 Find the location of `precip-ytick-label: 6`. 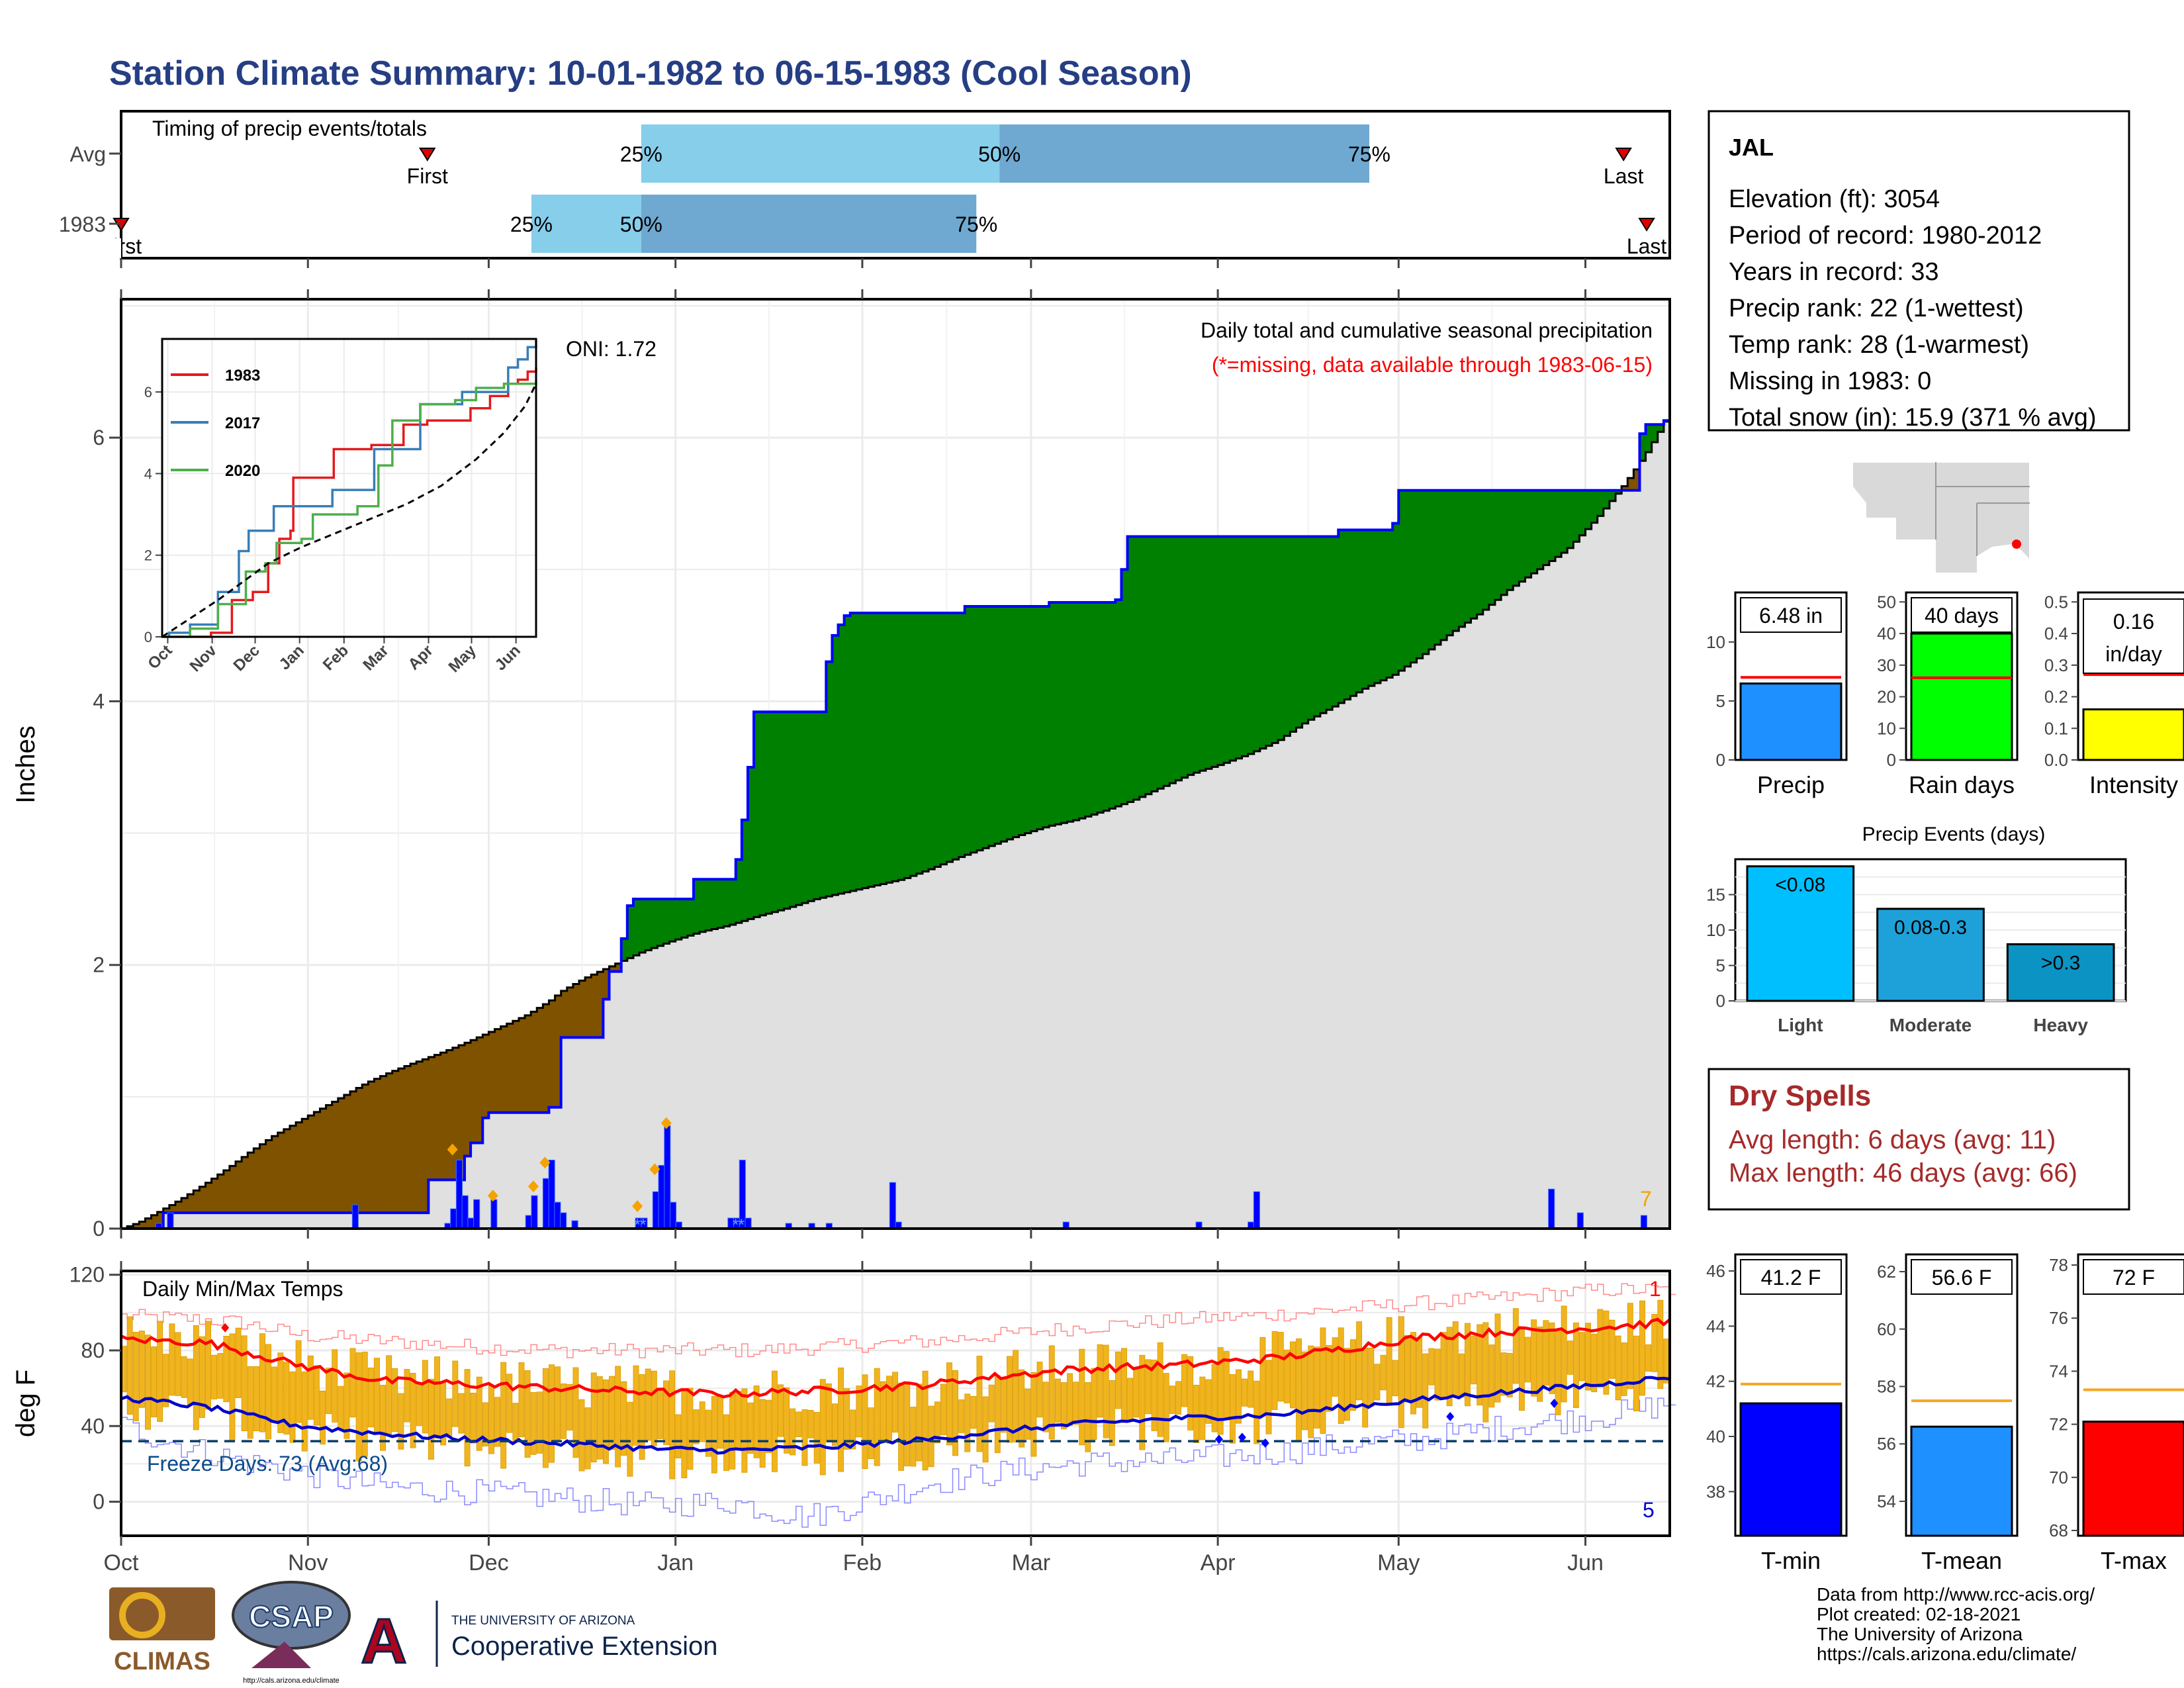

precip-ytick-label: 6 is located at coordinates (99, 437).